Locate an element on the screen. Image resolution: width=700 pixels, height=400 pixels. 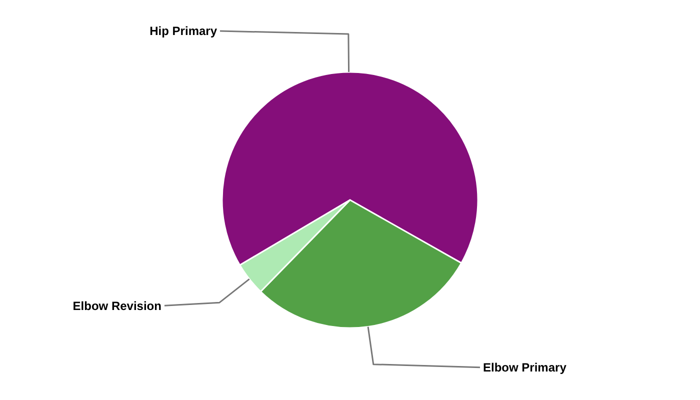
slice-label: Hip Primary is located at coordinates (184, 31).